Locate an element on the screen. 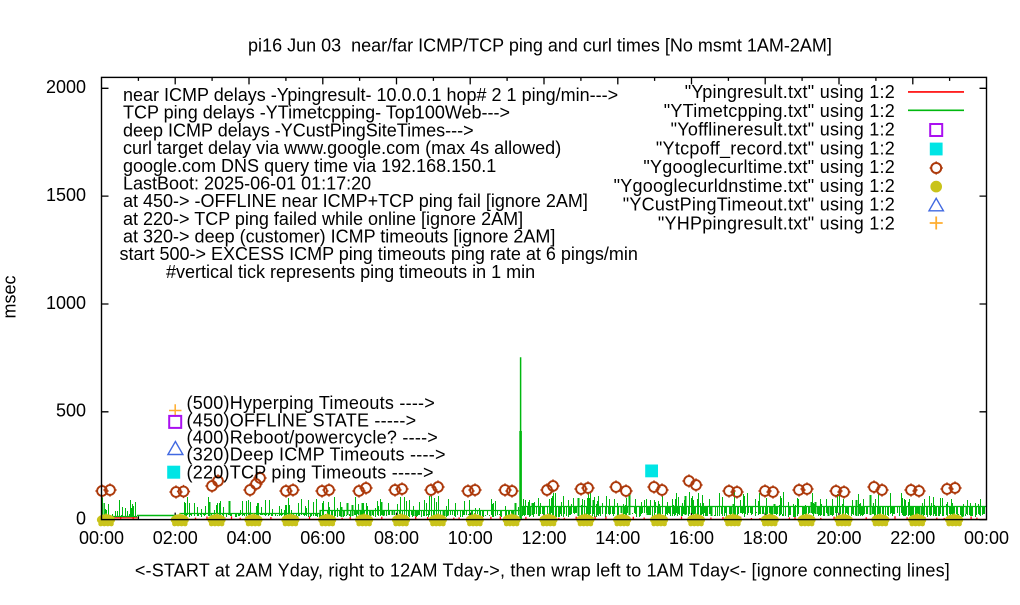 This screenshot has height=605, width=1020. svg-text: 500 is located at coordinates (71, 411).